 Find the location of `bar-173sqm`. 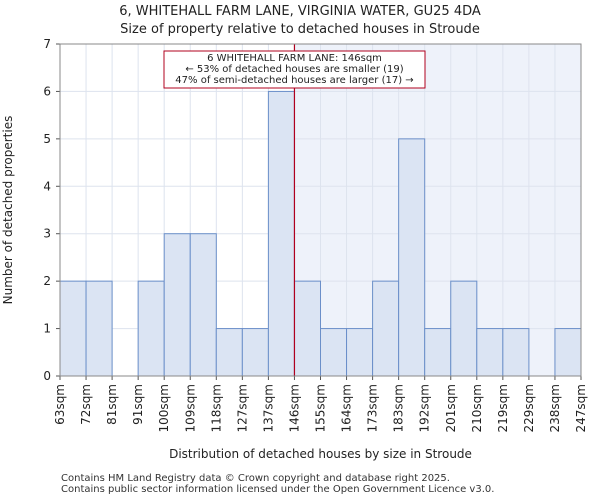

bar-173sqm is located at coordinates (386, 328).